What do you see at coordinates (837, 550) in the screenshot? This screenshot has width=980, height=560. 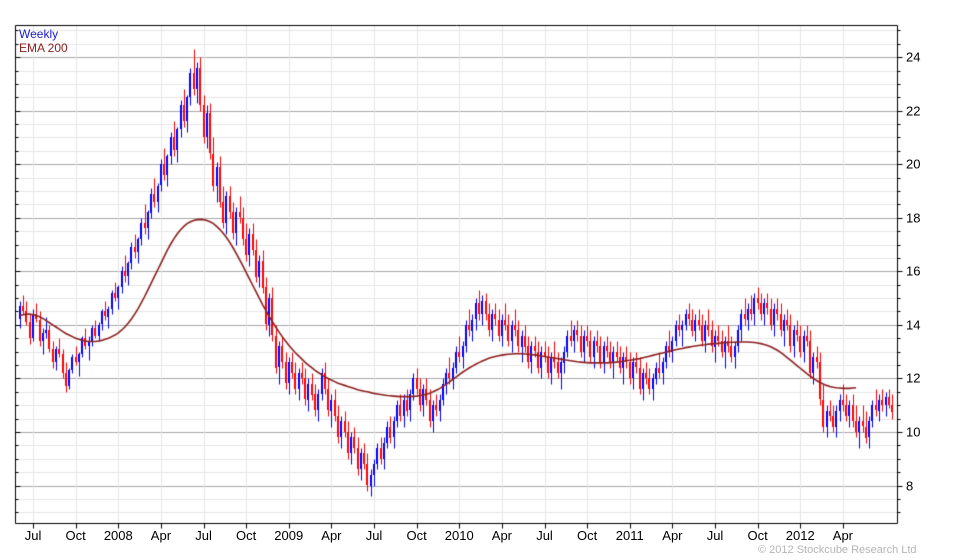 I see `copyright-notice: © 2012 Stockcube Research Ltd` at bounding box center [837, 550].